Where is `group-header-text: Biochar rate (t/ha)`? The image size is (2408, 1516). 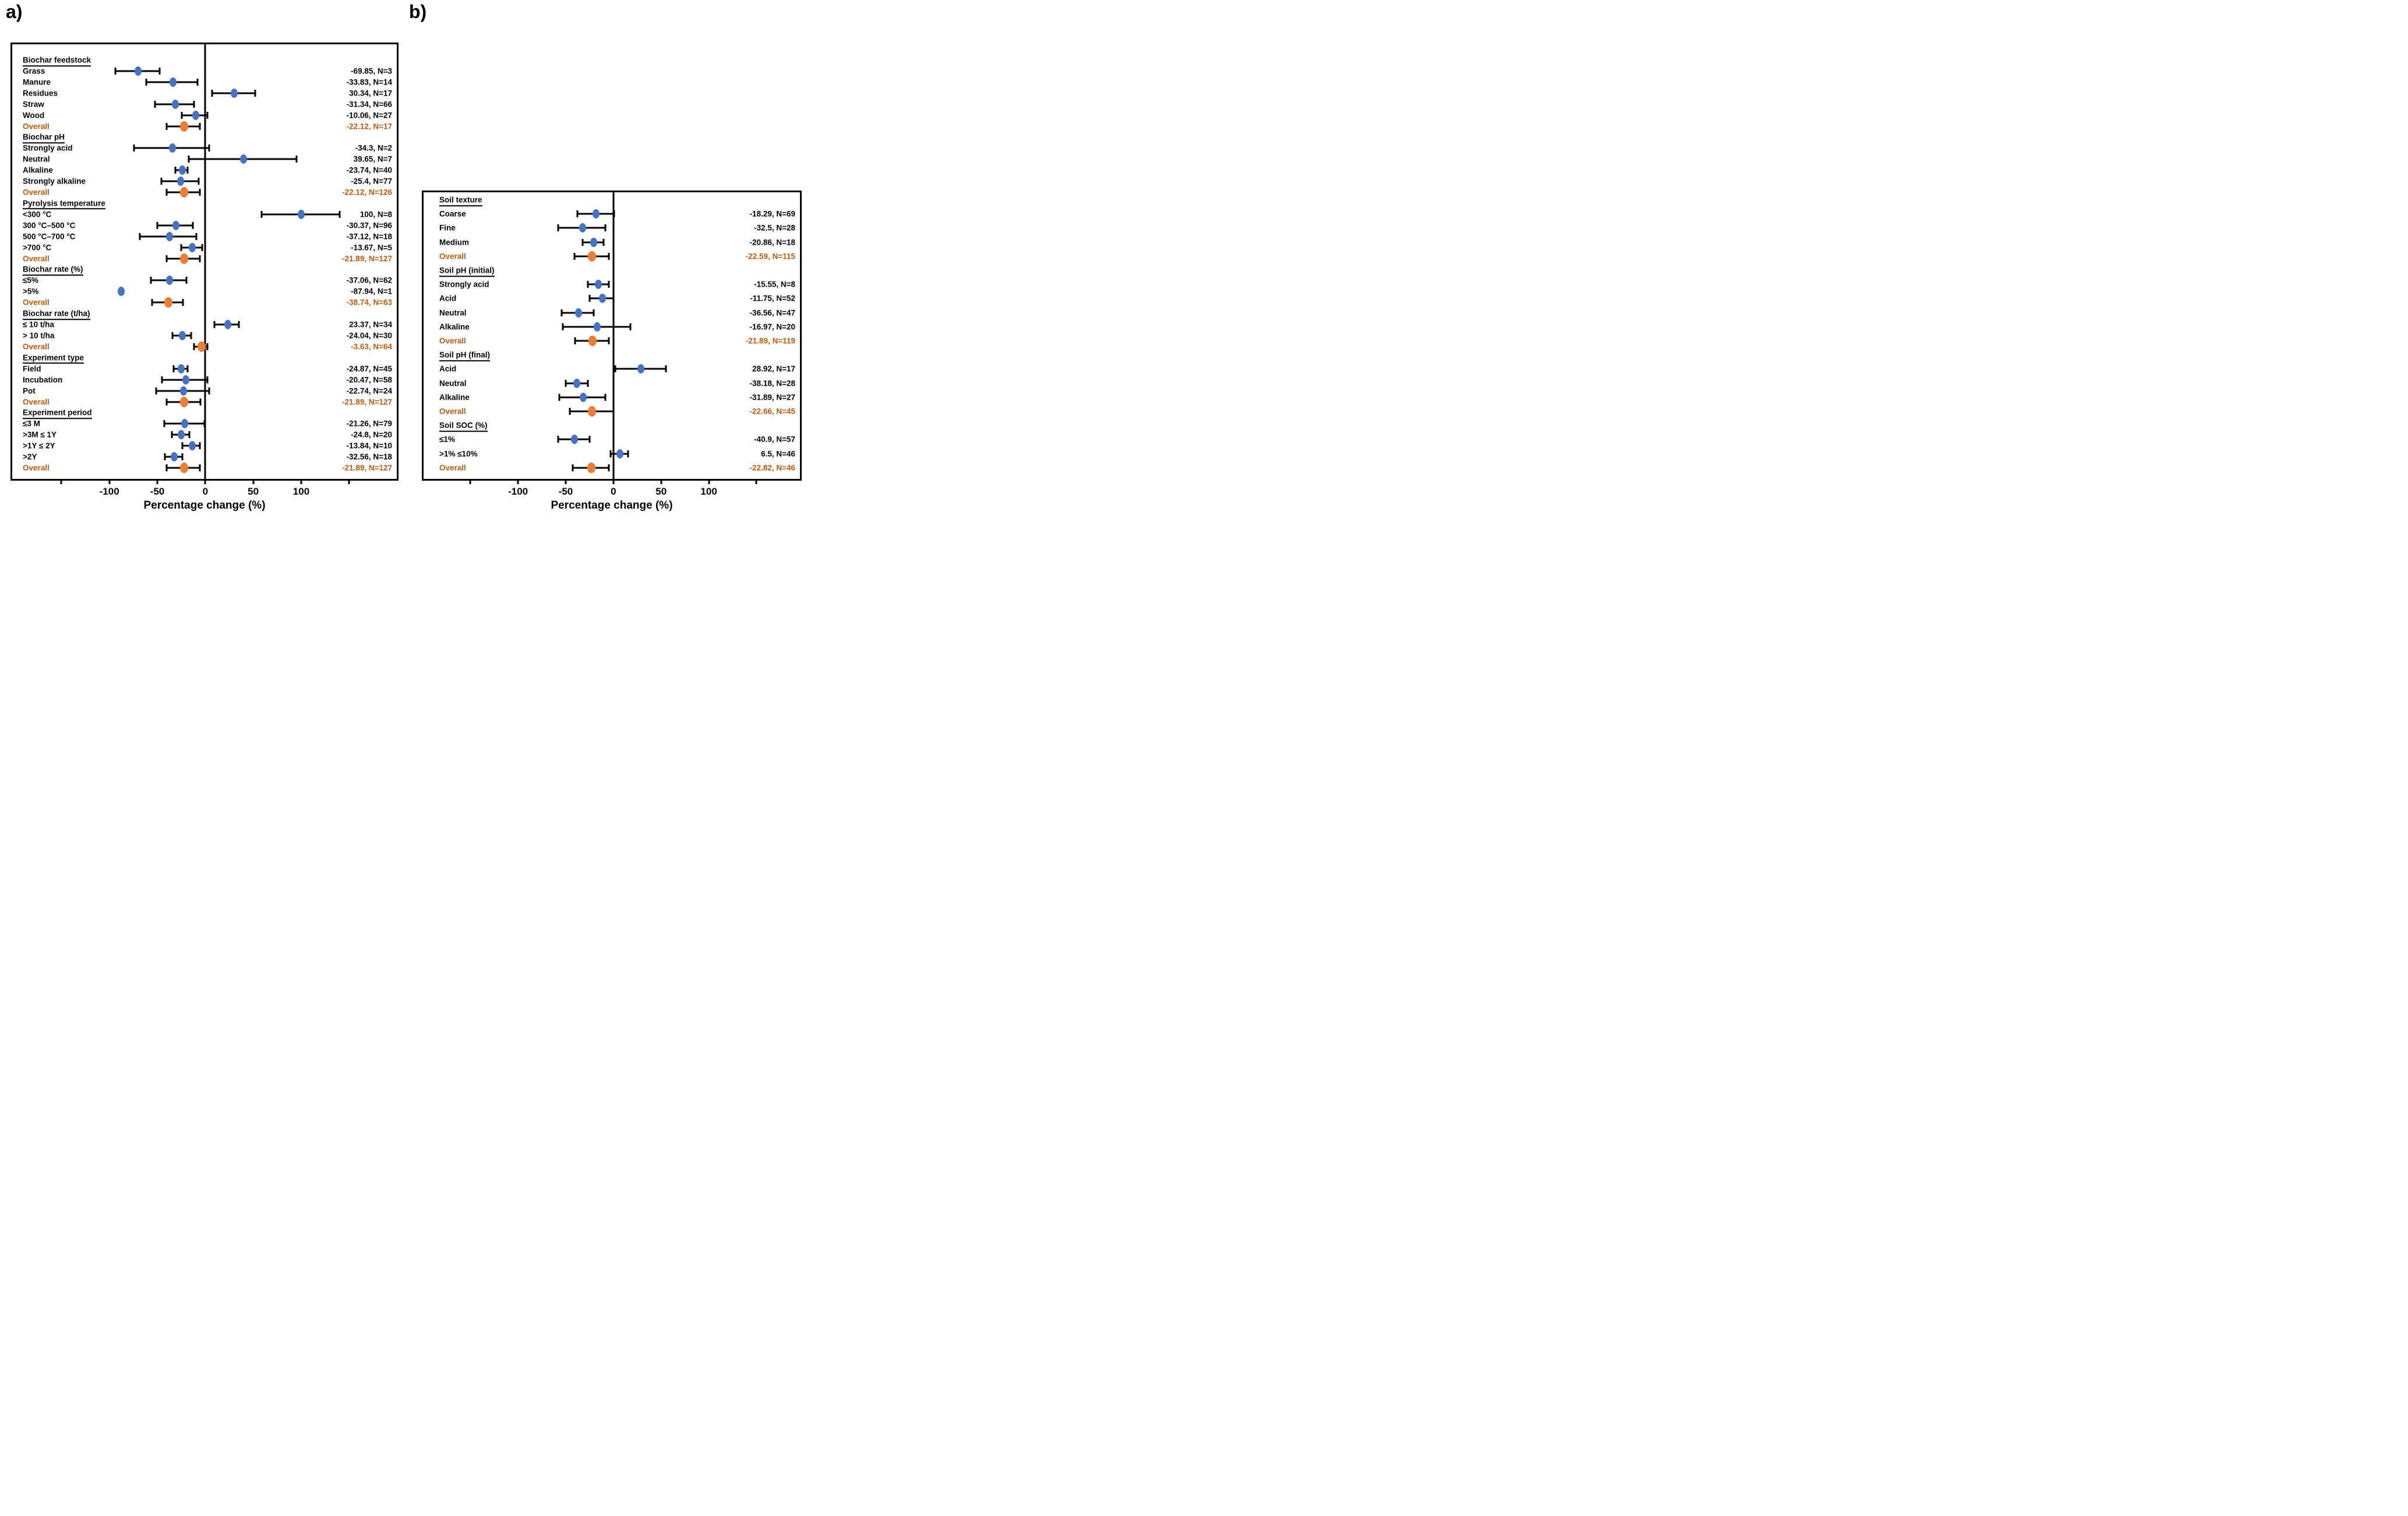 group-header-text: Biochar rate (t/ha) is located at coordinates (56, 314).